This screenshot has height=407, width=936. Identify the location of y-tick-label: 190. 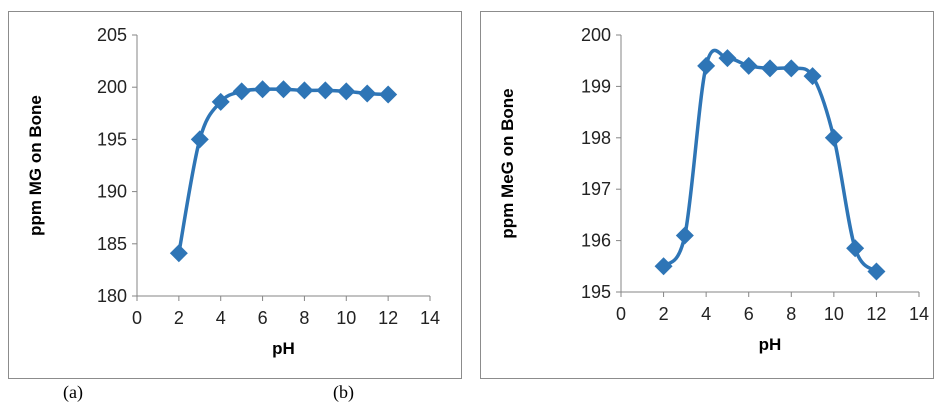
(112, 192).